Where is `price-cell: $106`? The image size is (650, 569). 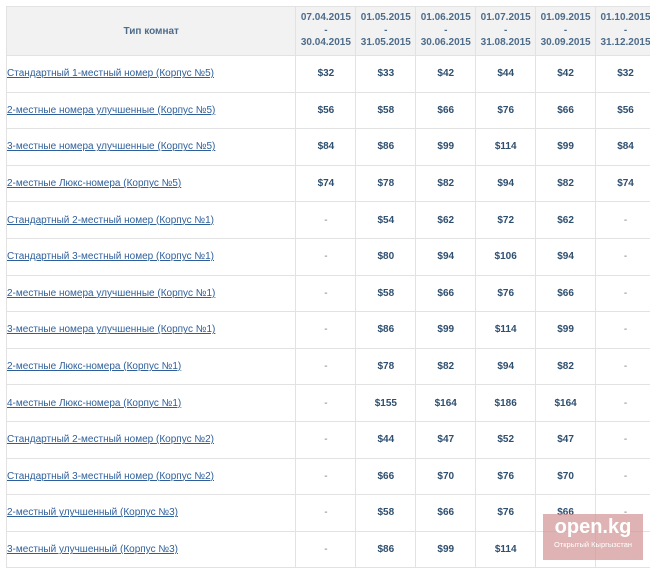 price-cell: $106 is located at coordinates (506, 256).